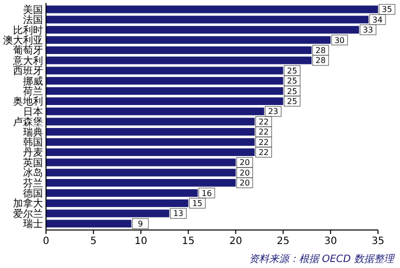 Image resolution: width=400 pixels, height=268 pixels. I want to click on data-label: 30, so click(339, 40).